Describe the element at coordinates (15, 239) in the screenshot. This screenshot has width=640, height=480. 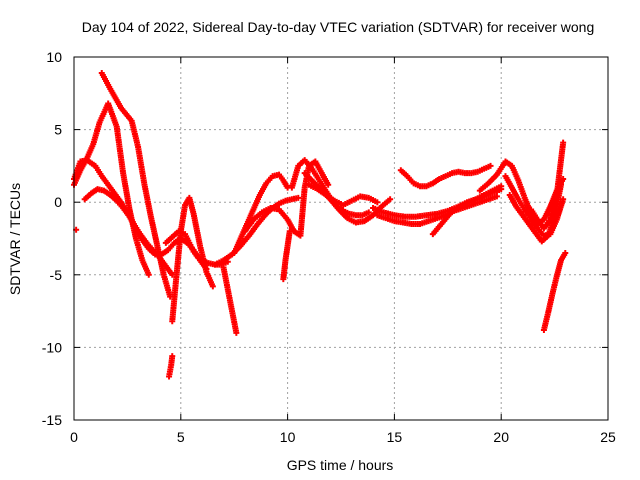
I see `y-axis-title: SDTVAR / TECUs` at that location.